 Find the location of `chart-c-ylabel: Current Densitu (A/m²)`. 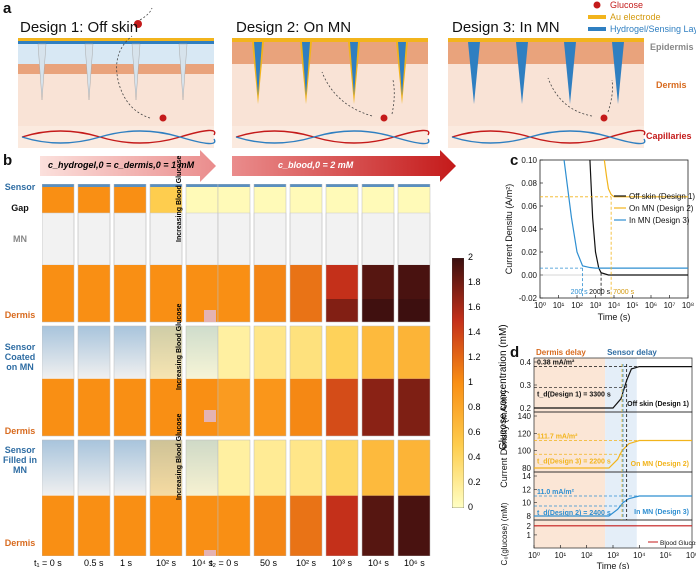

chart-c-ylabel: Current Densitu (A/m²) is located at coordinates (509, 229).